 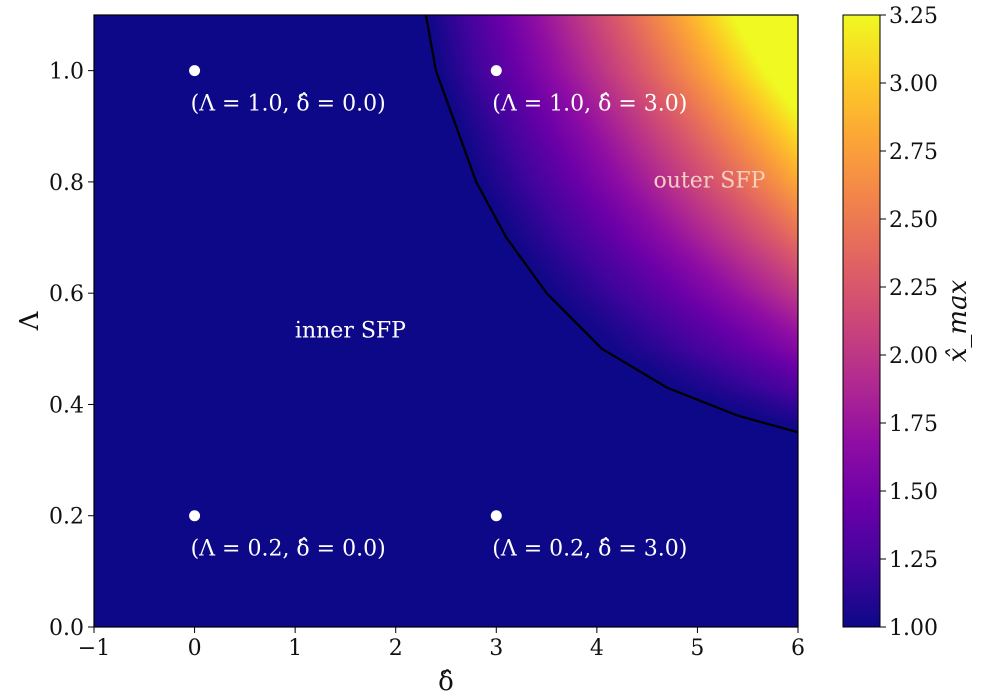 What do you see at coordinates (94, 648) in the screenshot?
I see `x-tick-label: −1` at bounding box center [94, 648].